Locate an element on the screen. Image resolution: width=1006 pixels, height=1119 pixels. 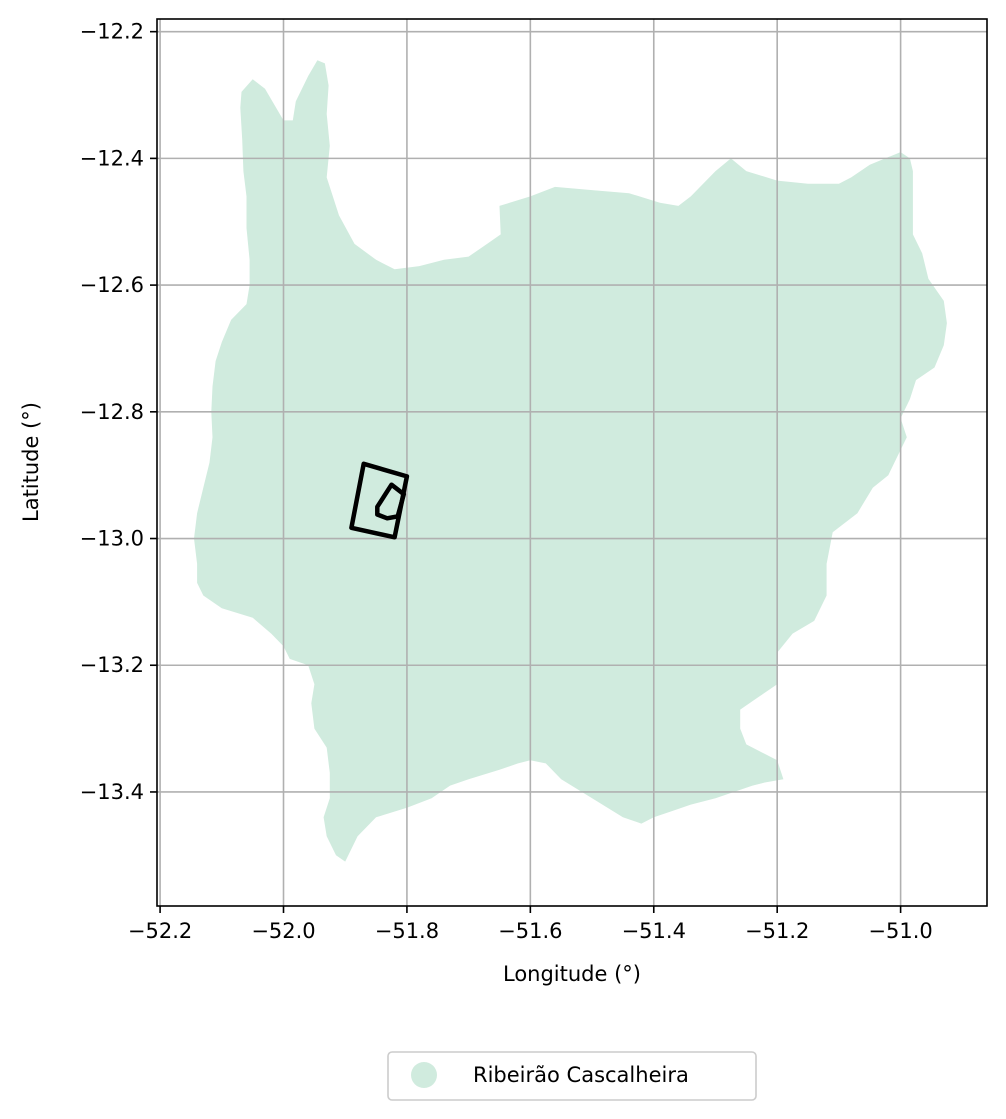
legend-frame is located at coordinates (572, 1076).